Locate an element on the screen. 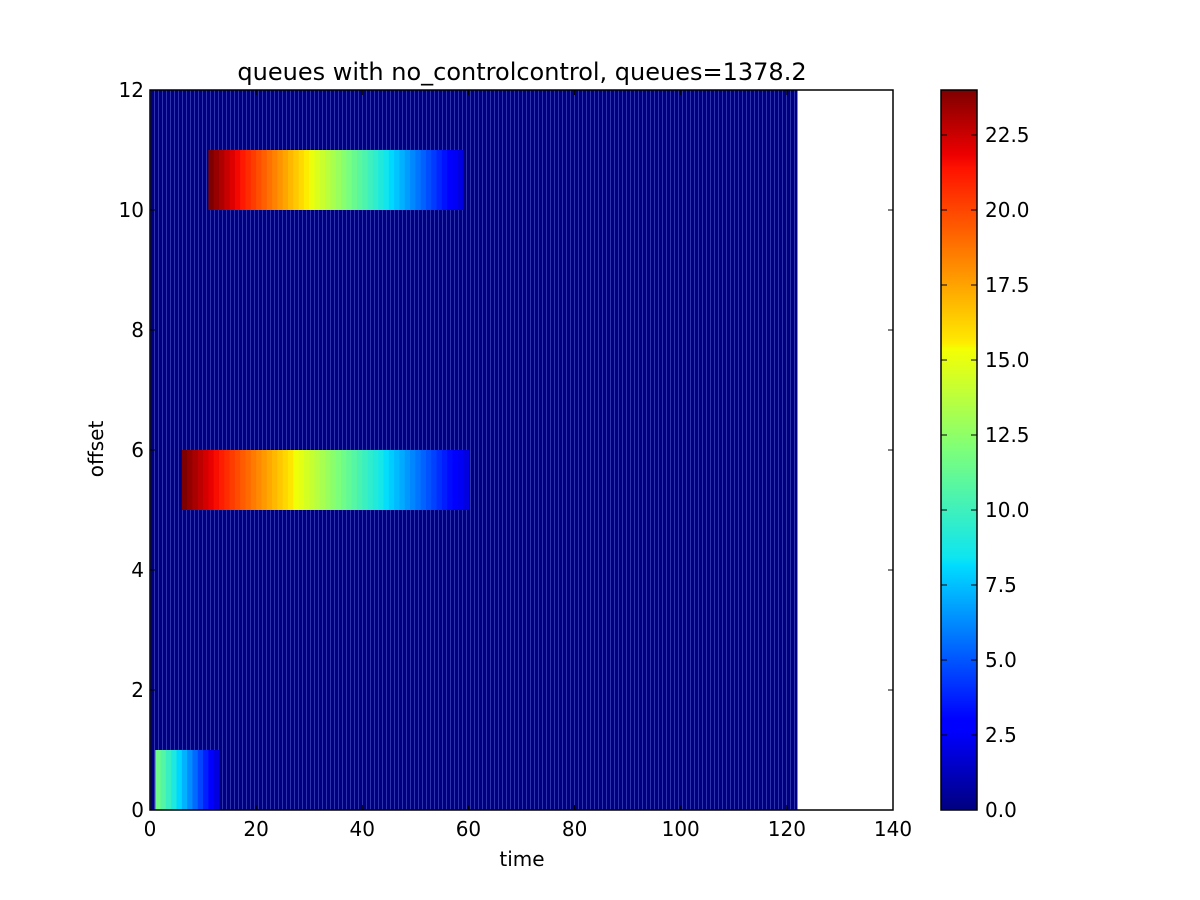  x-tick-label: 100 is located at coordinates (681, 829).